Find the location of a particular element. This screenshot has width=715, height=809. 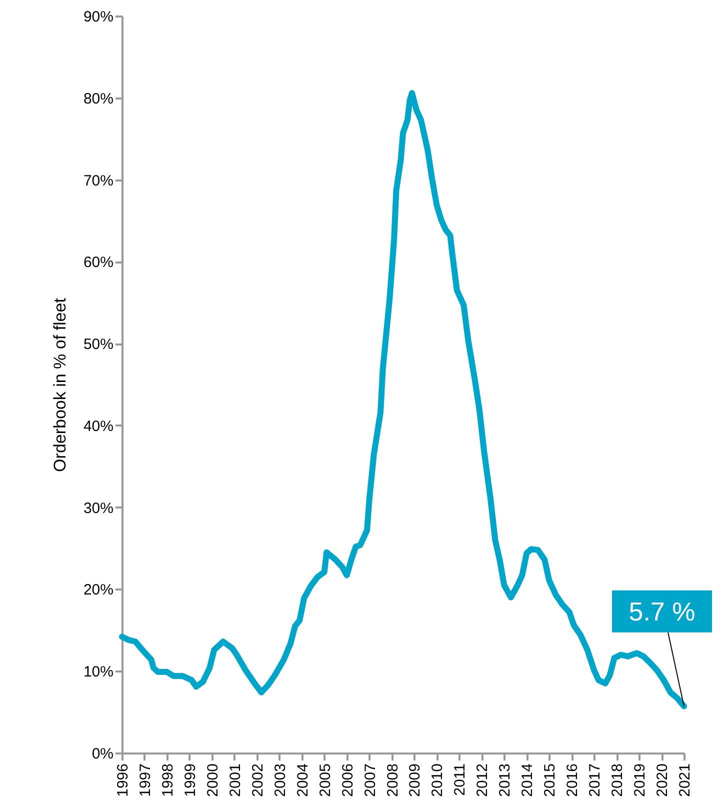

x-tick-label: 2000 is located at coordinates (213, 780).